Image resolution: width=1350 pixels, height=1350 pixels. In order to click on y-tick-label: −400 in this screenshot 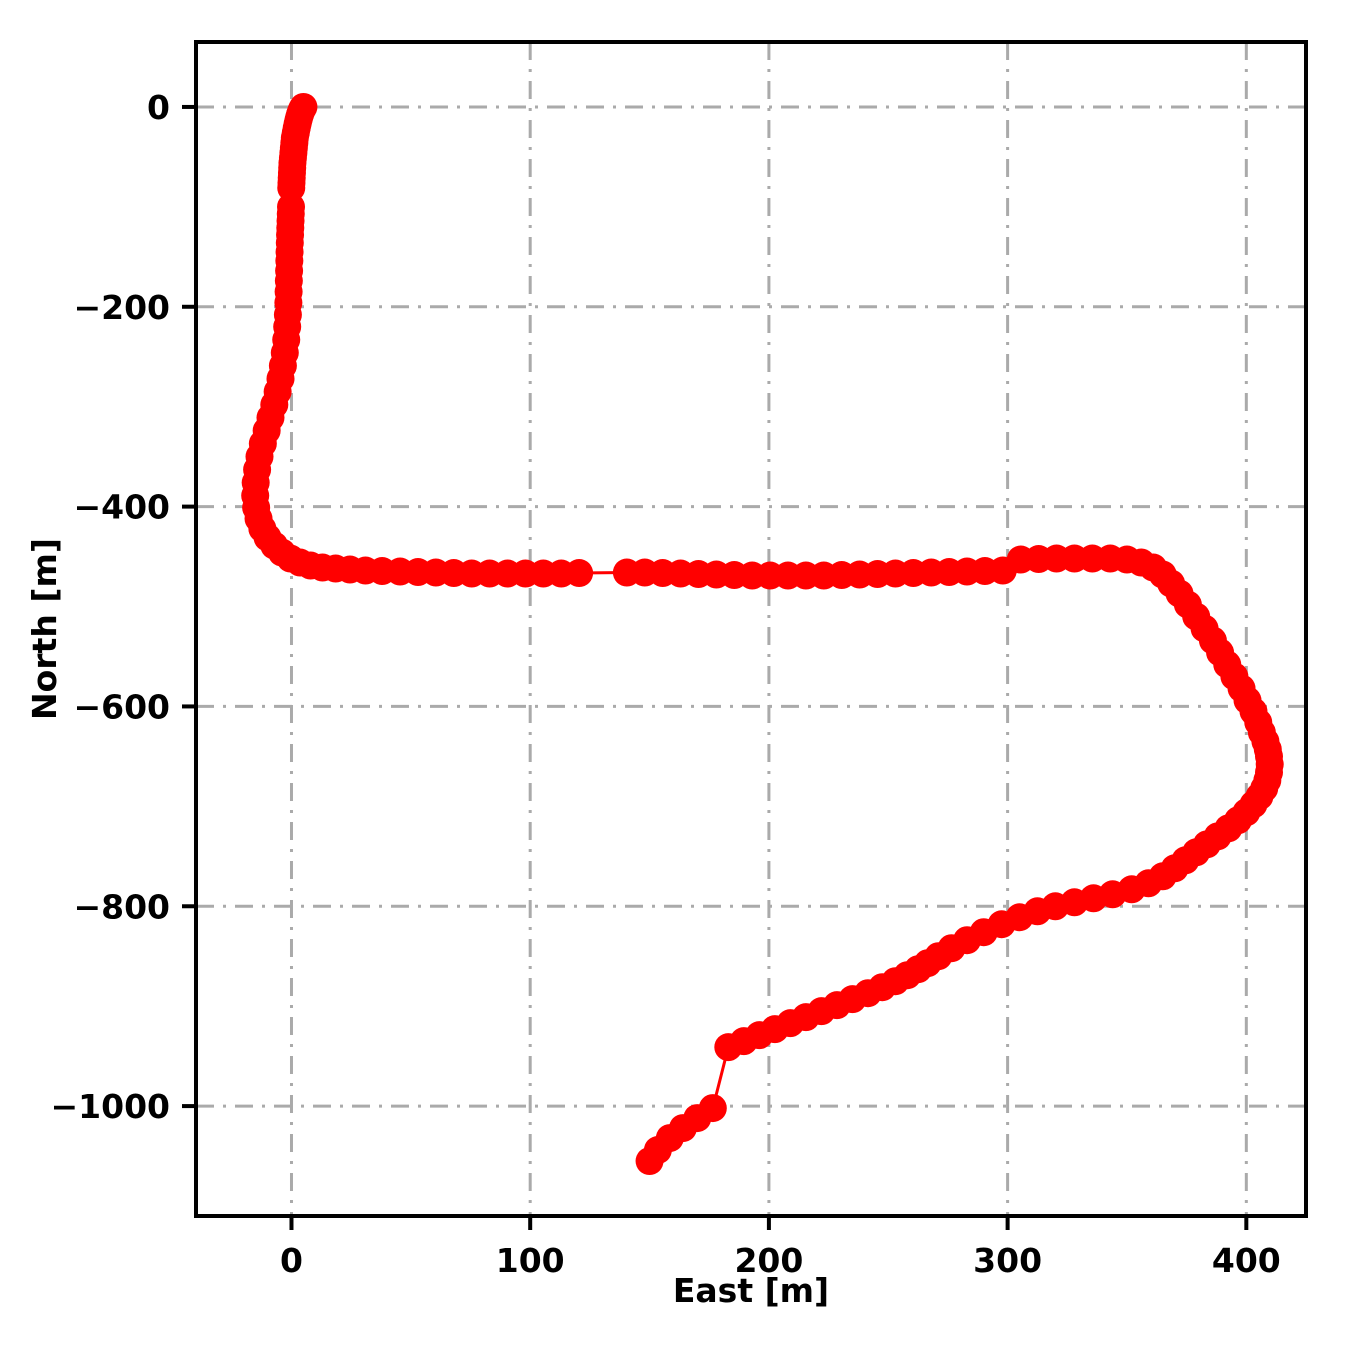, I will do `click(121, 507)`.